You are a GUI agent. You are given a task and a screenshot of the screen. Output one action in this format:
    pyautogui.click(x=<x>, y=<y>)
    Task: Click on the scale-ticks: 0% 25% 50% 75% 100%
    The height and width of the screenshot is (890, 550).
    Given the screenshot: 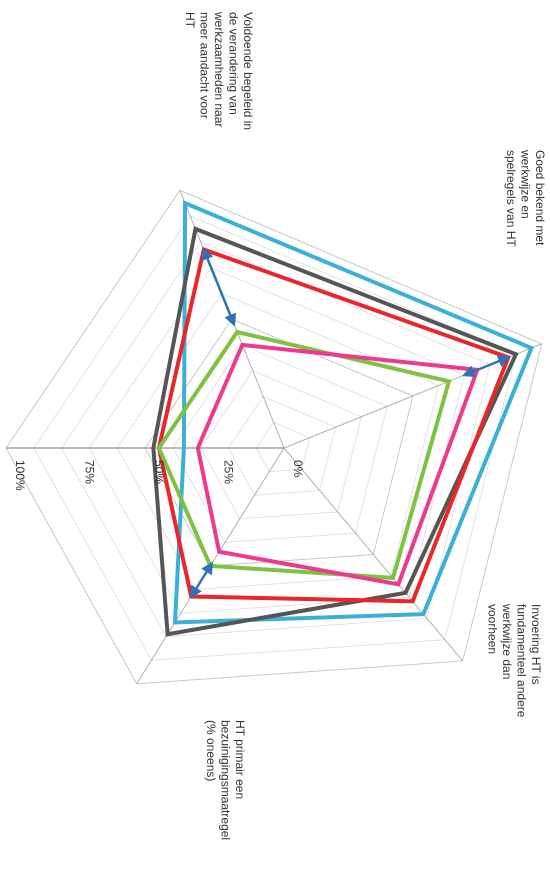 What is the action you would take?
    pyautogui.click(x=159, y=475)
    